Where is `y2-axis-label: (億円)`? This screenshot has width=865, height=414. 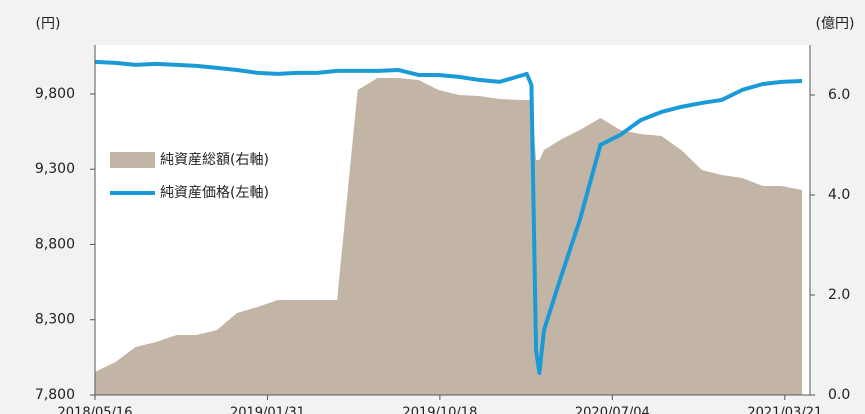 y2-axis-label: (億円) is located at coordinates (835, 24).